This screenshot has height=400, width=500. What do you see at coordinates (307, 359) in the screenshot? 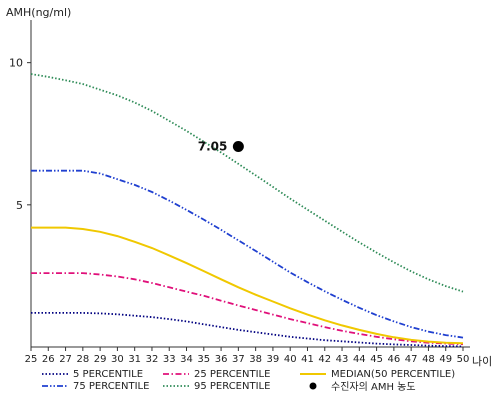
I see `x-tick-label: 41` at bounding box center [307, 359].